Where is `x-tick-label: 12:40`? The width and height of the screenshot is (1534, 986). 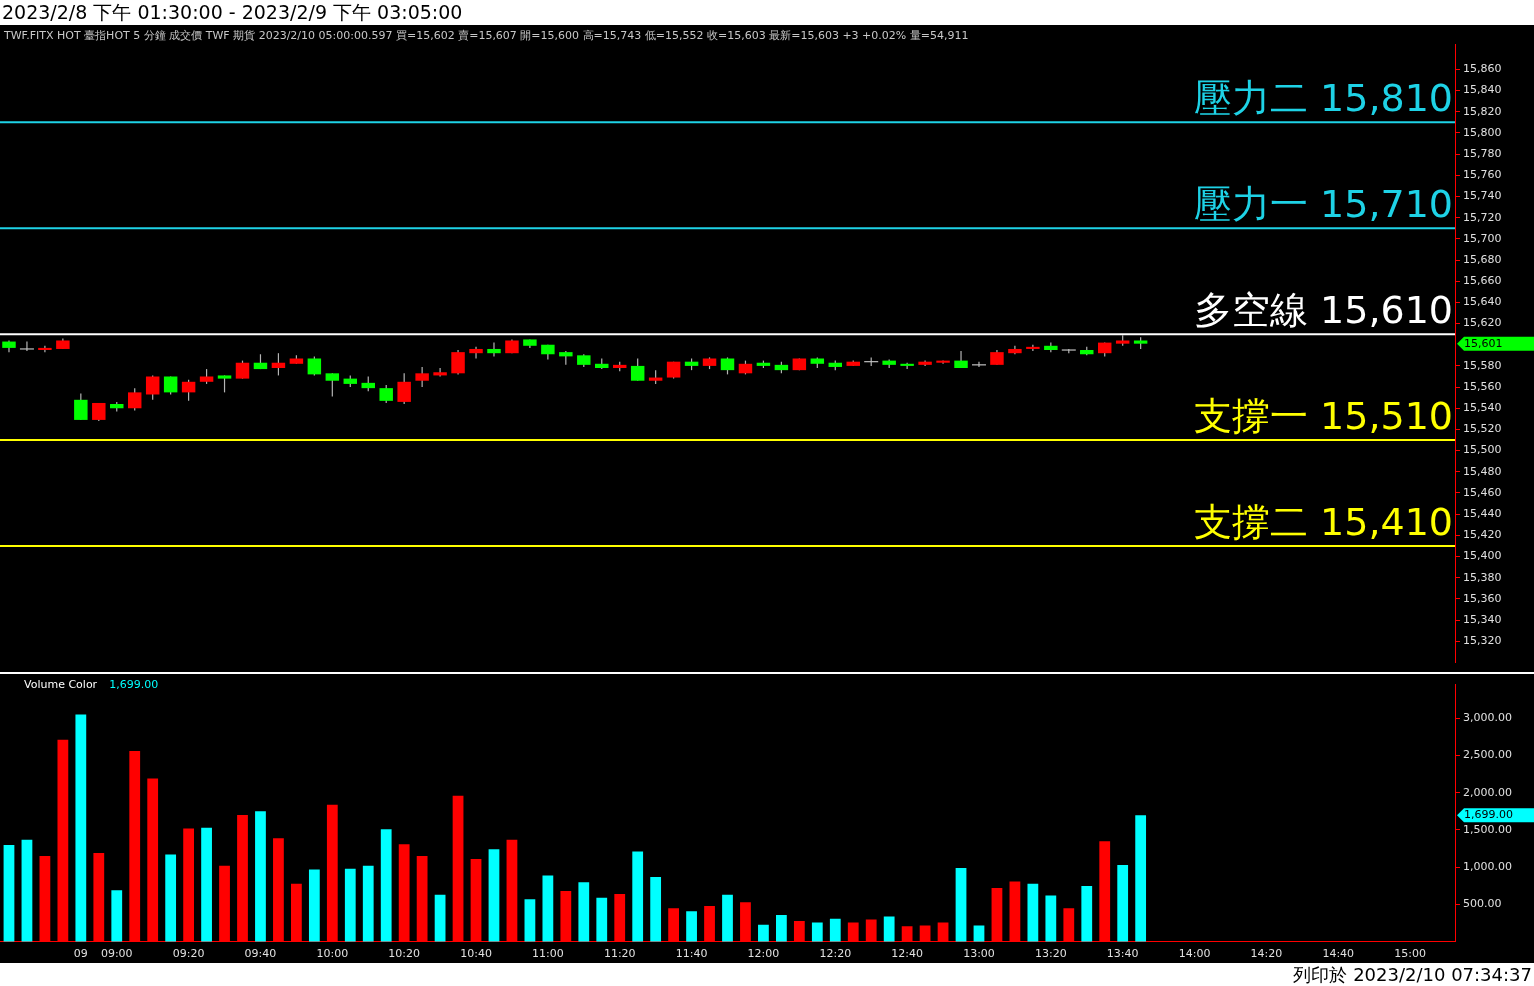 x-tick-label: 12:40 is located at coordinates (907, 954).